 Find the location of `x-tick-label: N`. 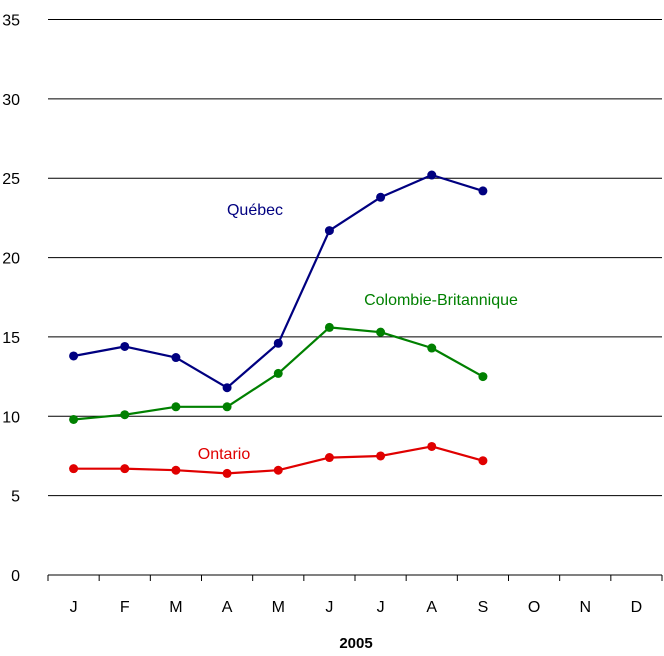

x-tick-label: N is located at coordinates (585, 607).